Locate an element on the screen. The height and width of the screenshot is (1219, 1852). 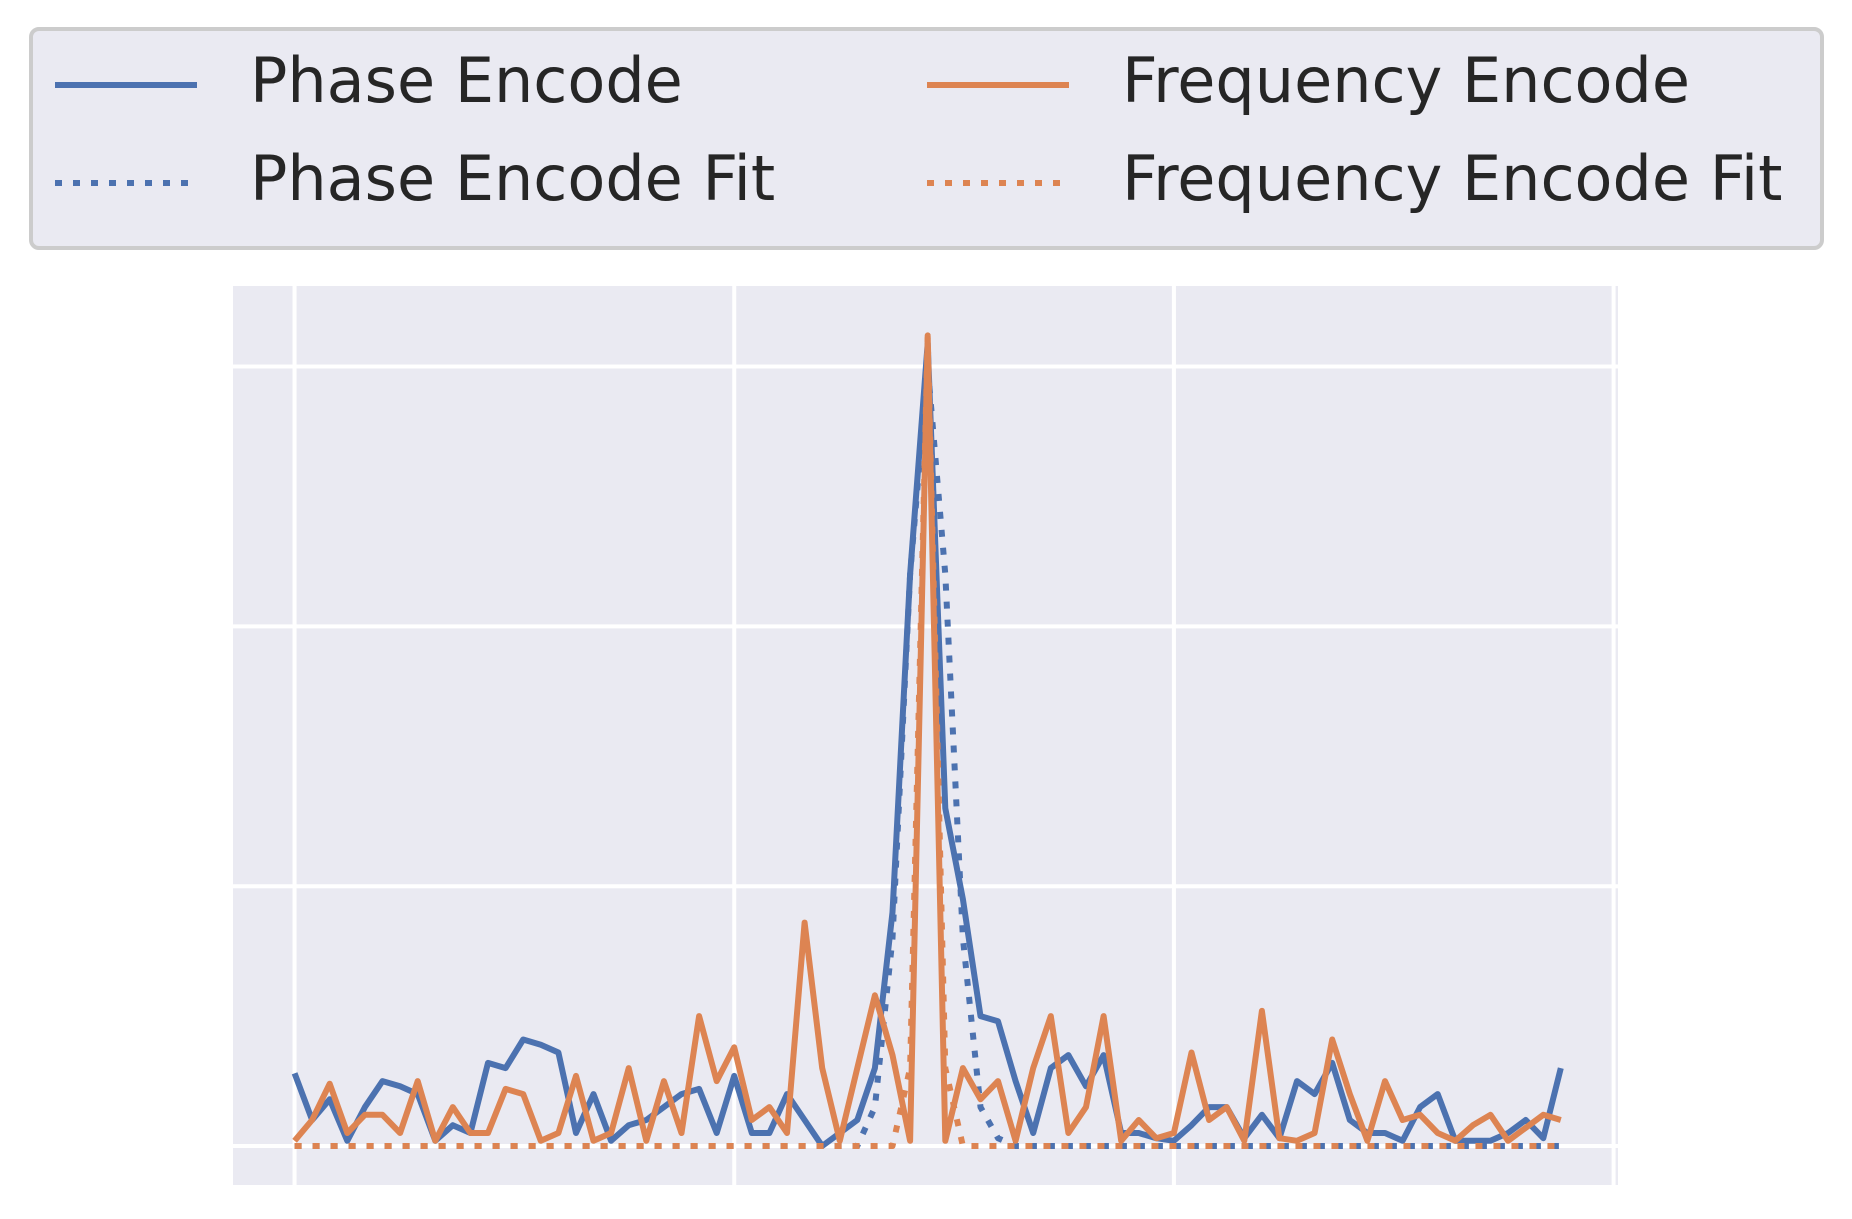
legend-label: Phase Encode is located at coordinates (466, 80).